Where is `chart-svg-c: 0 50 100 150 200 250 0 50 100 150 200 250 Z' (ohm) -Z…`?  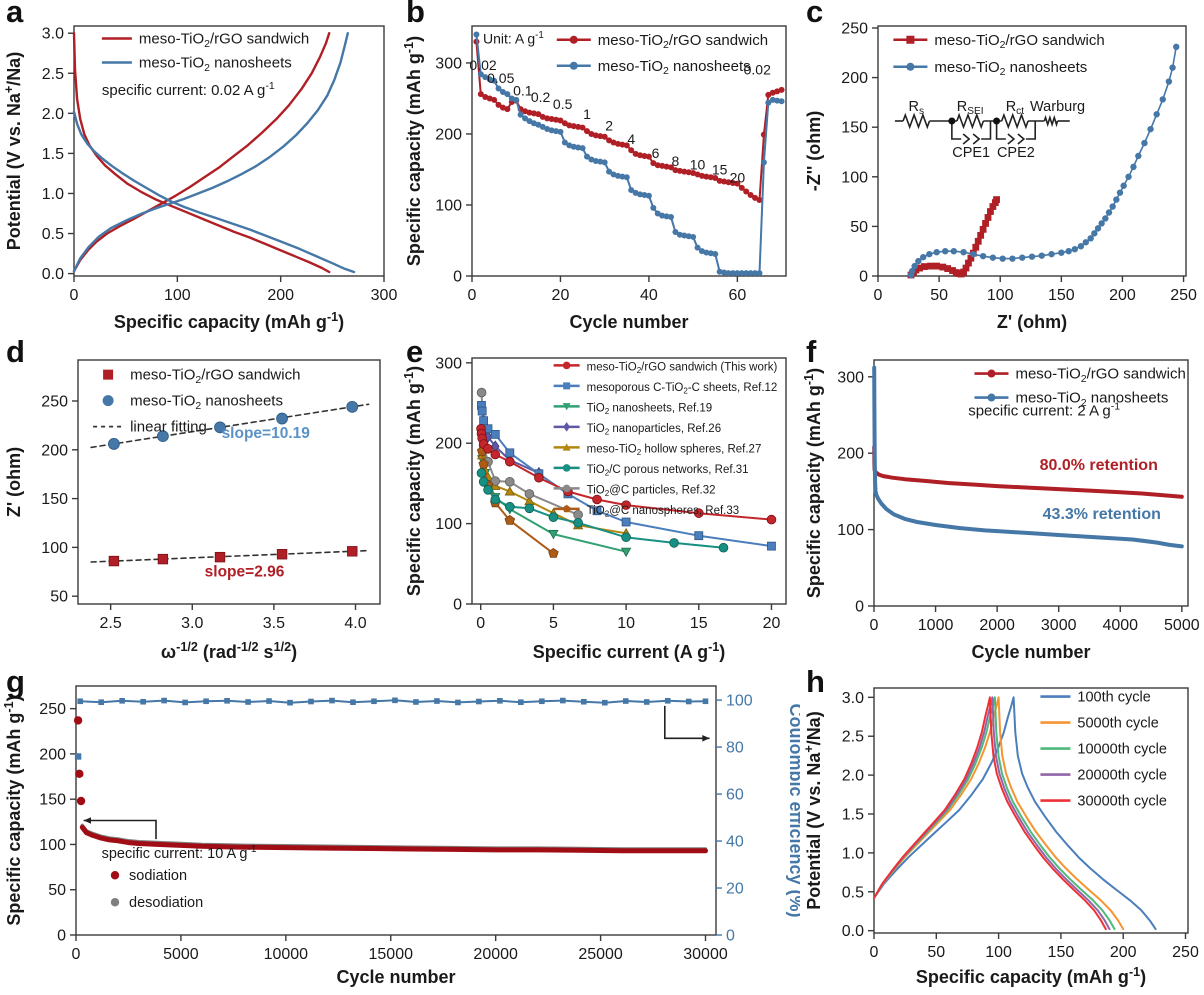
chart-svg-c: 0 50 100 150 200 250 0 50 100 150 200 250 Z' (ohm) -Z… is located at coordinates (1000, 176).